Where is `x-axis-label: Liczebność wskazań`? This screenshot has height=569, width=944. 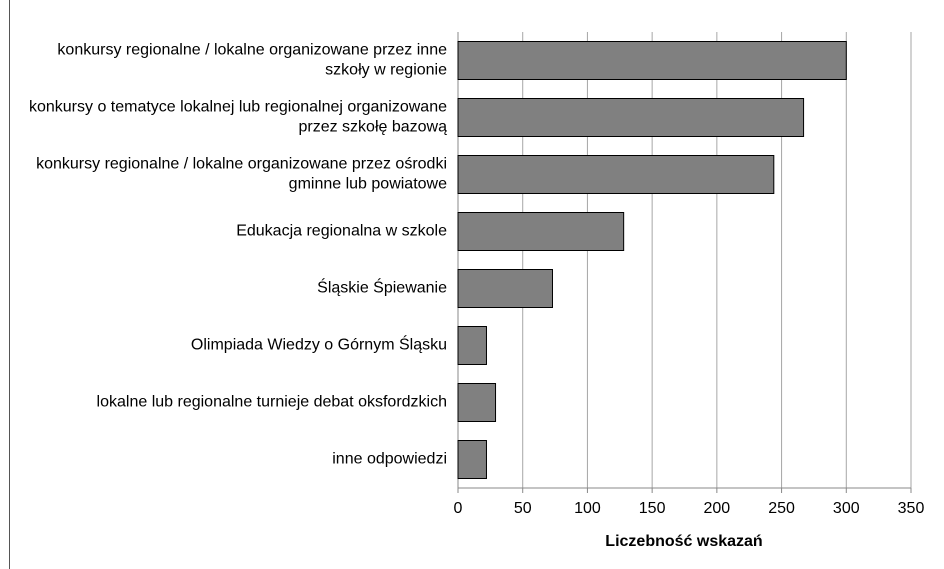
x-axis-label: Liczebność wskazań is located at coordinates (683, 541).